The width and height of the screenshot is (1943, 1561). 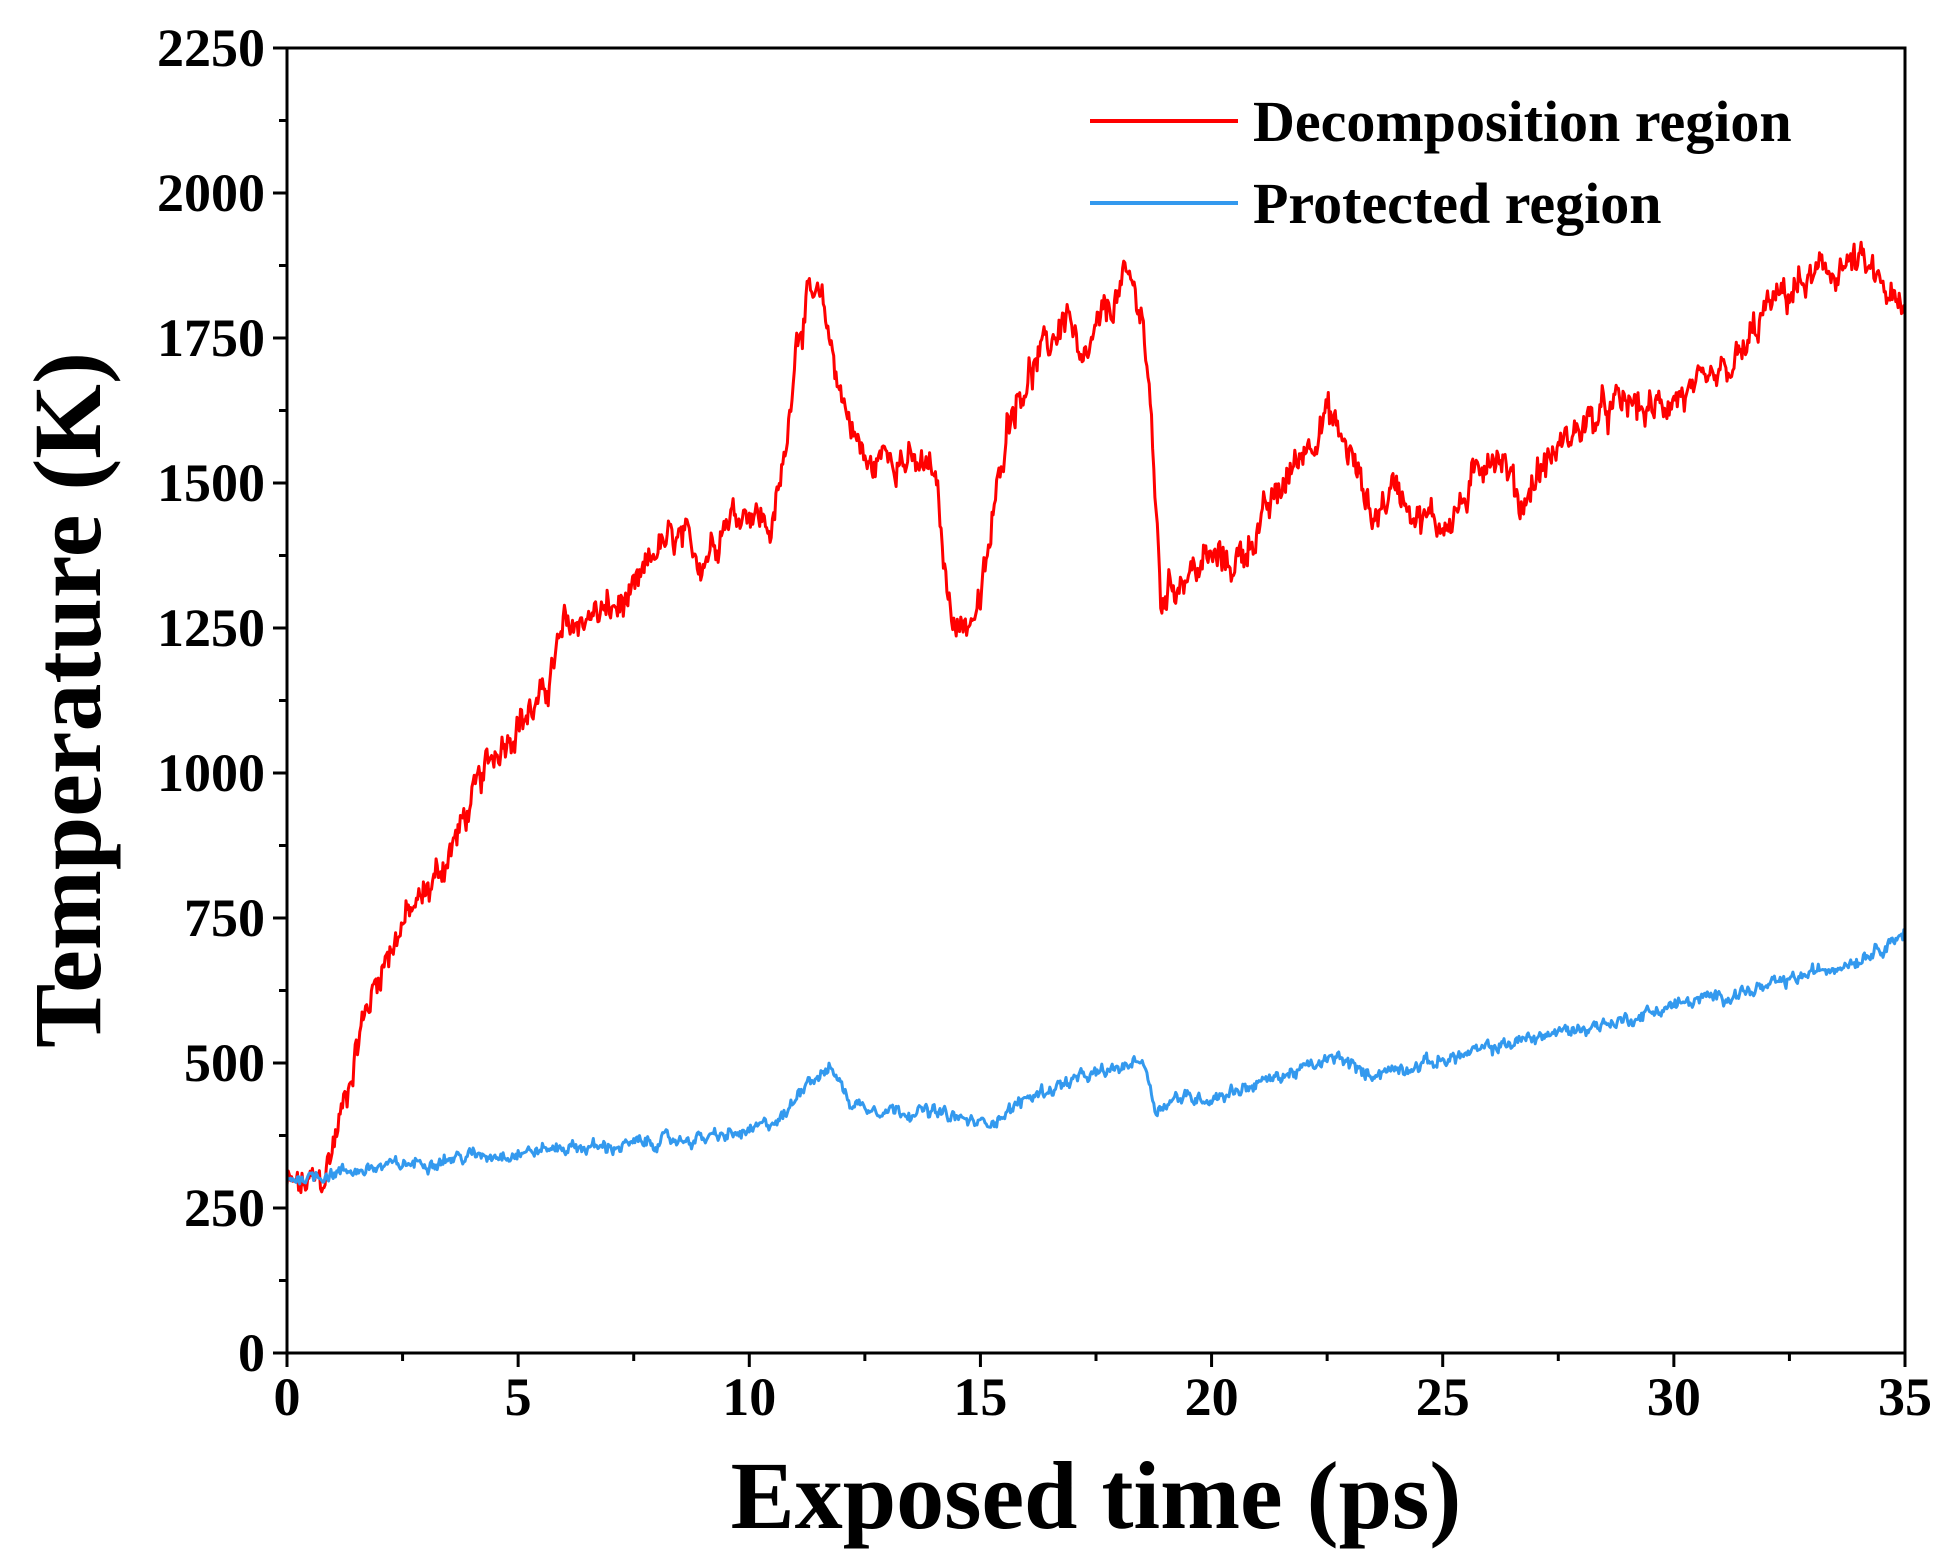 I want to click on y-tick-label: 1750, so click(x=211, y=338).